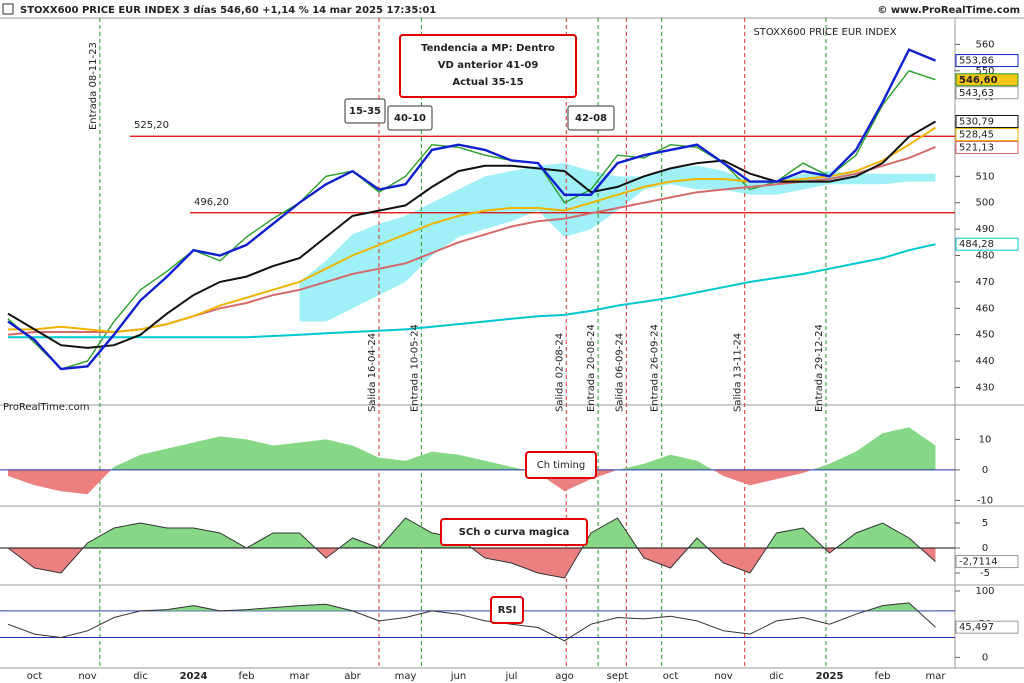 Image resolution: width=1024 pixels, height=683 pixels. Describe the element at coordinates (819, 368) in the screenshot. I see `signal-label: Entrada 29-12-24` at that location.